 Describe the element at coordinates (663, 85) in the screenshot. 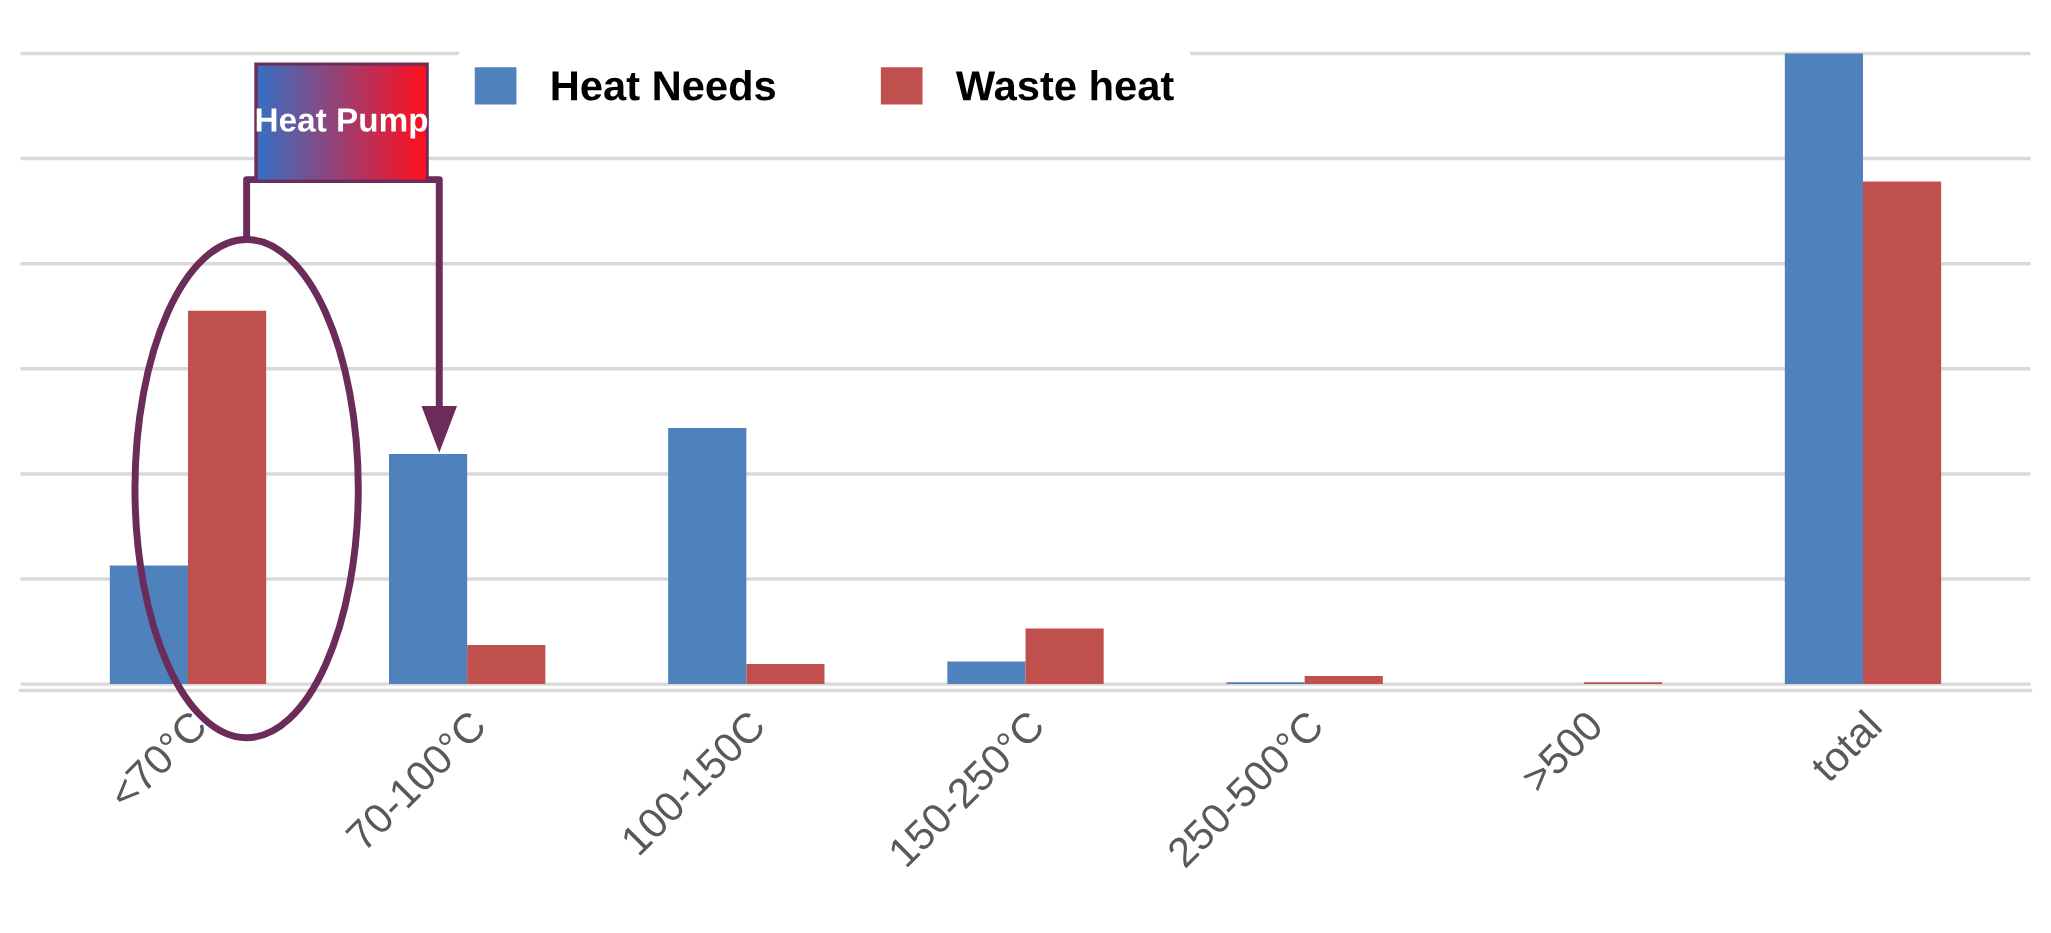

I see `legend-label: Heat Needs` at that location.